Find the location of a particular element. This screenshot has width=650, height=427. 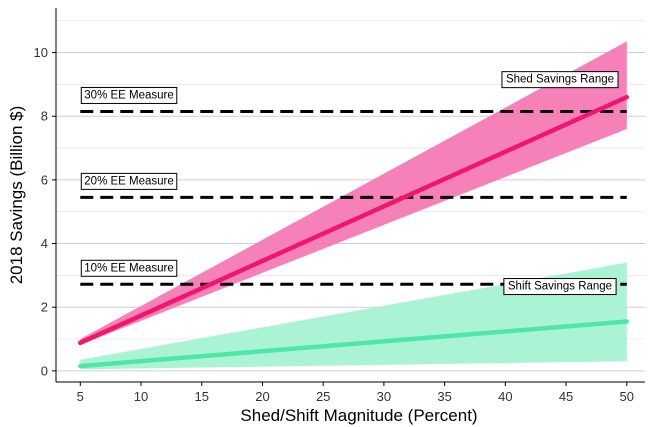

reference-label: 30% EE Measure is located at coordinates (129, 95).